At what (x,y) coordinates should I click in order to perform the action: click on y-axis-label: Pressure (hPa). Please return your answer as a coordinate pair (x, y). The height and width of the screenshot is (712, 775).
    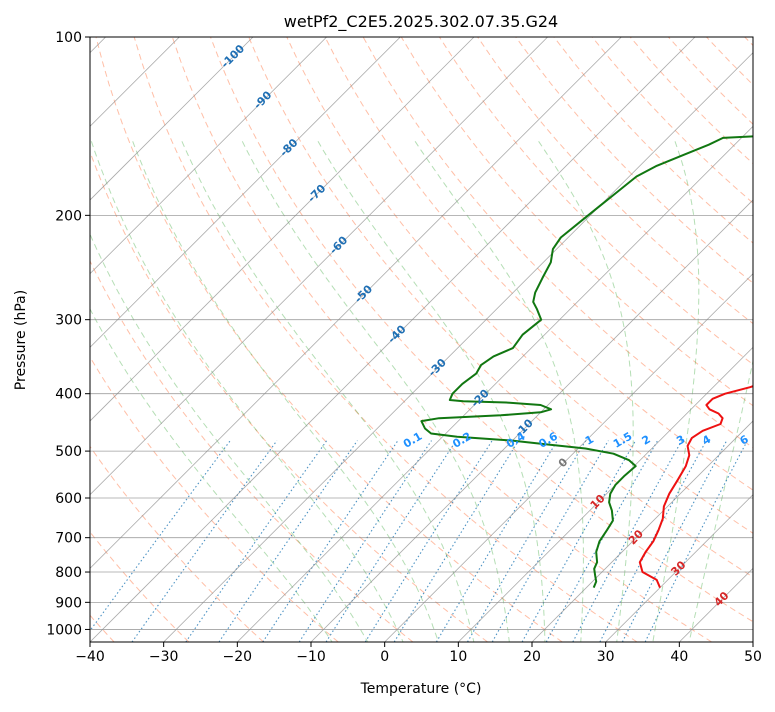
    Looking at the image, I should click on (21, 340).